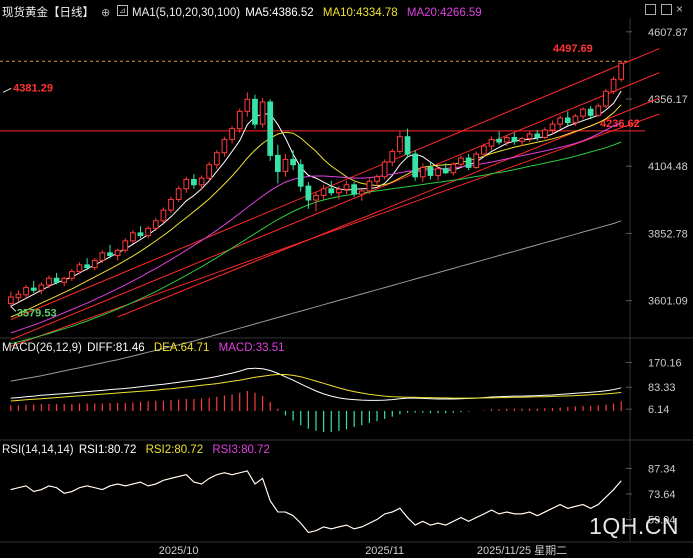  Describe the element at coordinates (668, 234) in the screenshot. I see `price-tick-label: 3852.78` at that location.